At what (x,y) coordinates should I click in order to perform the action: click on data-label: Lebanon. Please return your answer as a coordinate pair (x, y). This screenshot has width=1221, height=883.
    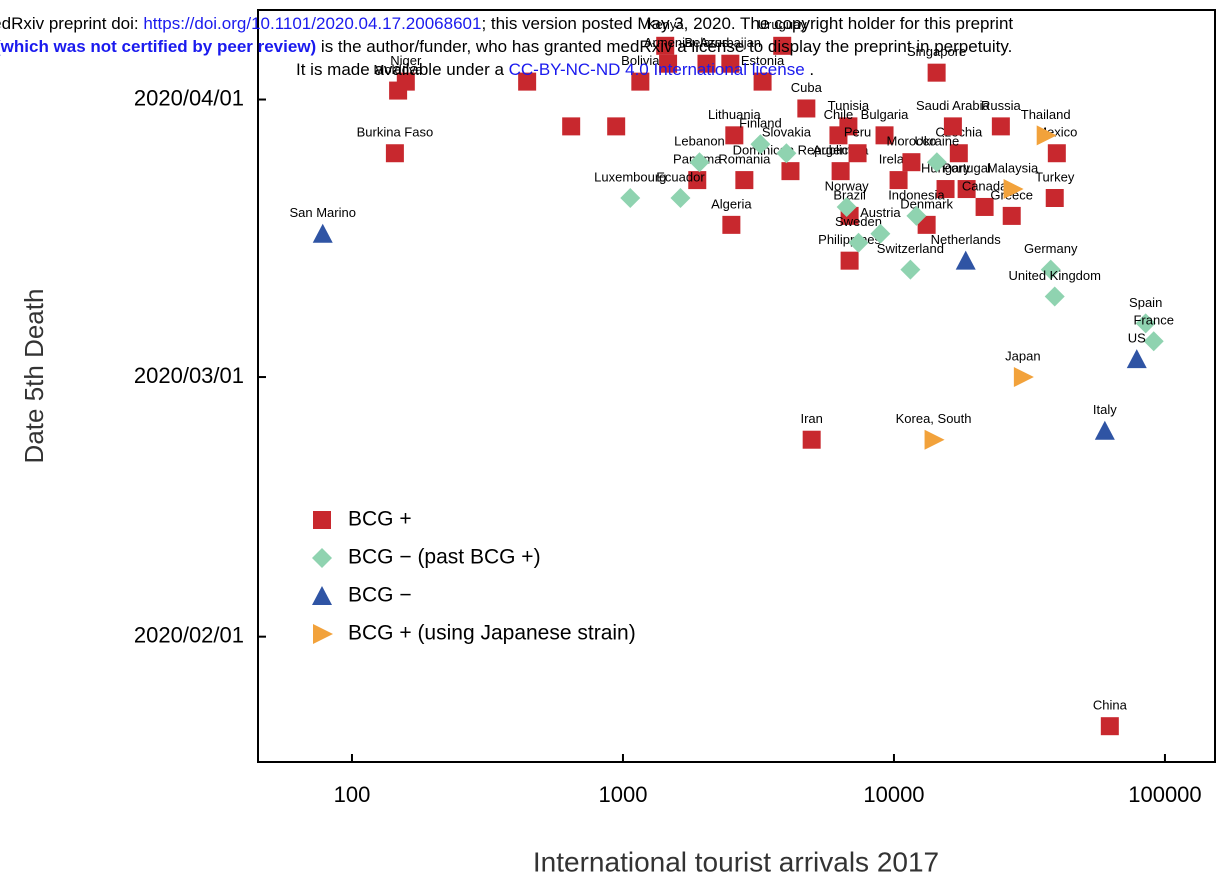
    Looking at the image, I should click on (699, 141).